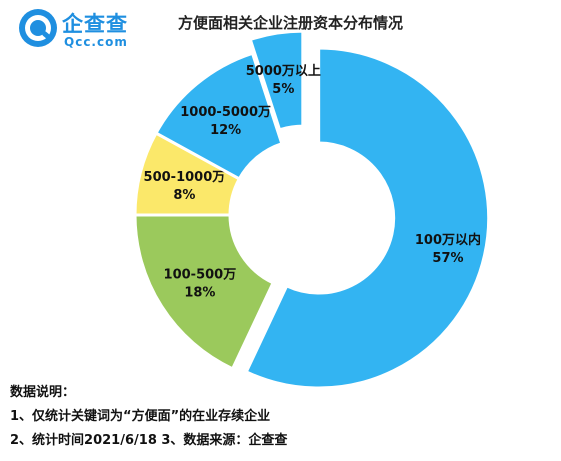  What do you see at coordinates (225, 130) in the screenshot?
I see `slice-value-label: 12%` at bounding box center [225, 130].